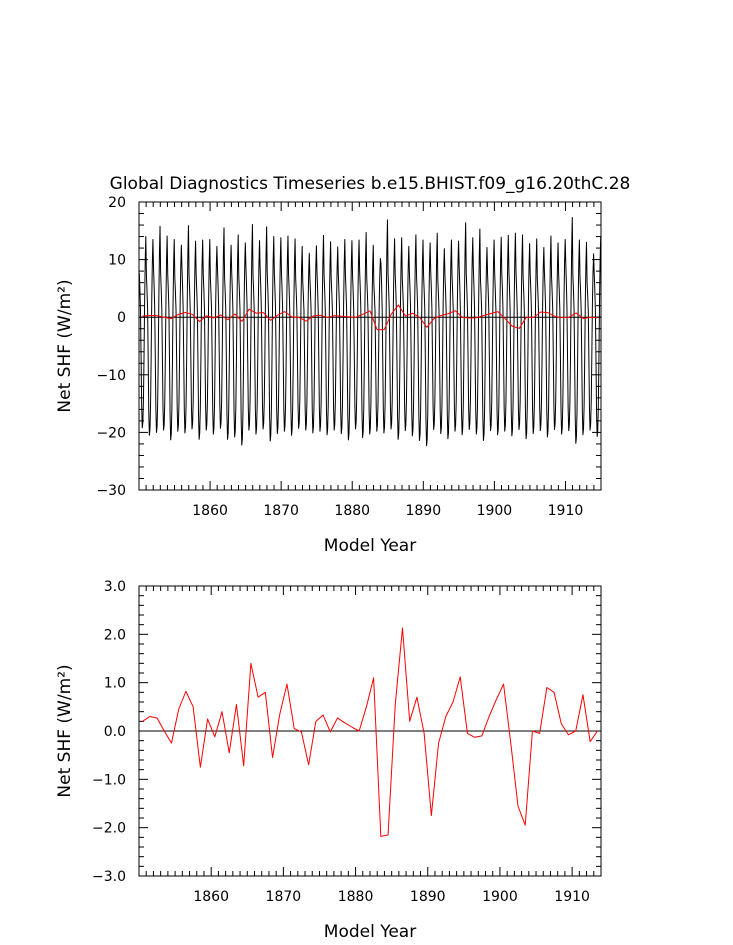 This screenshot has width=733, height=945. What do you see at coordinates (115, 684) in the screenshot?
I see `bottom-y-tick-label: 1.0` at bounding box center [115, 684].